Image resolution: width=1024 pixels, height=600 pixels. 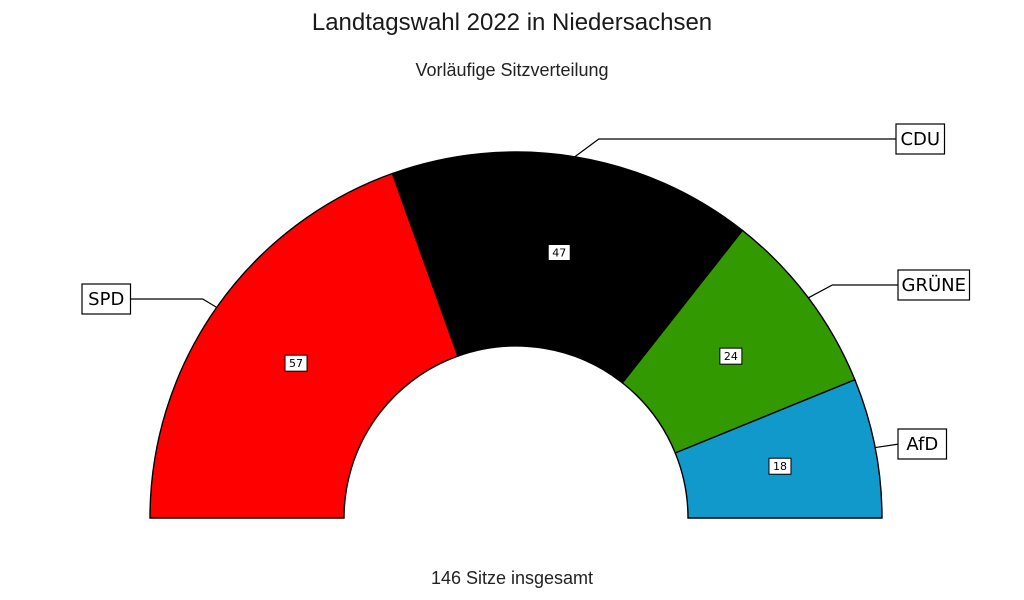 I want to click on value-box-gruene, so click(x=731, y=356).